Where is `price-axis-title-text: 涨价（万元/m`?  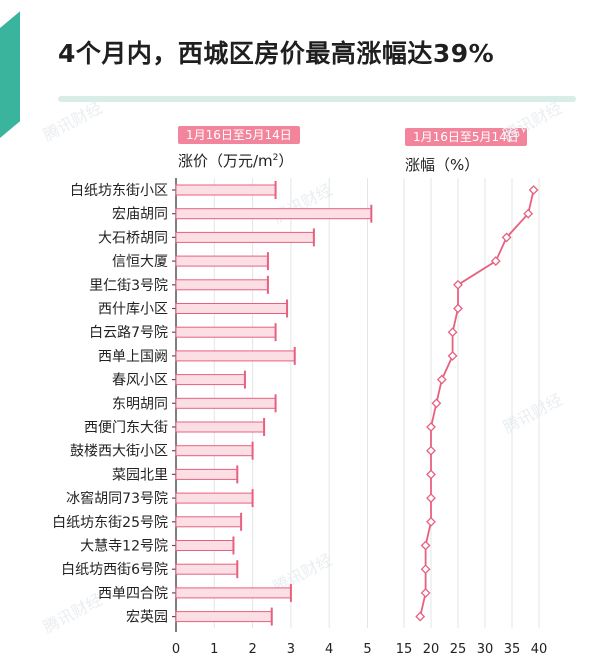
price-axis-title-text: 涨价（万元/m is located at coordinates (225, 161).